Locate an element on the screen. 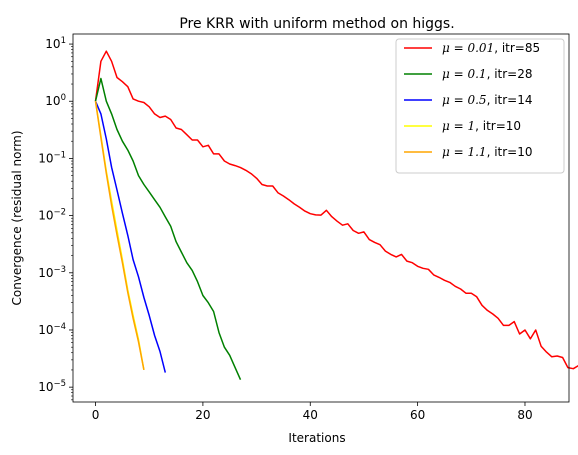  x-tick-label: 40 is located at coordinates (310, 415).